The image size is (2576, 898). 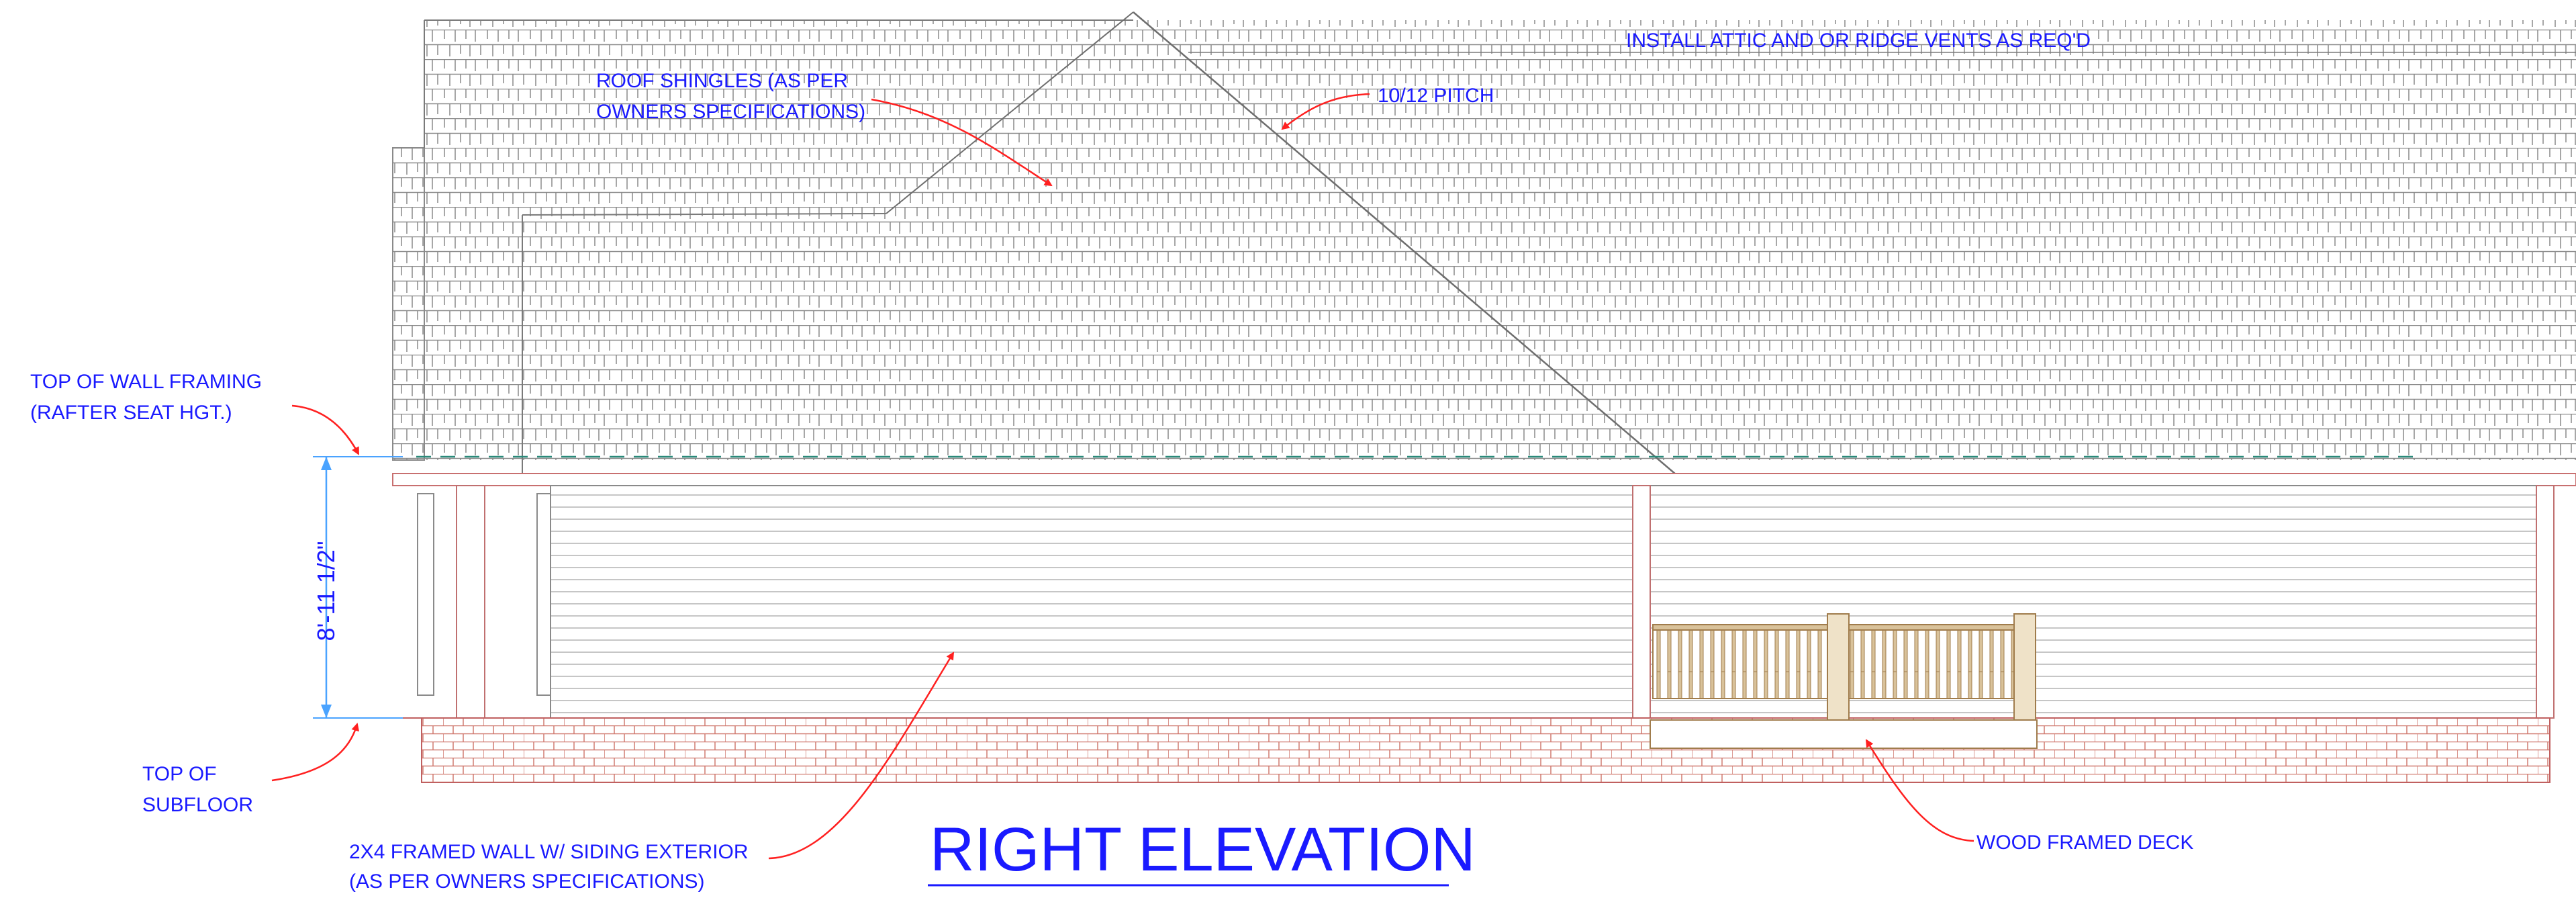 What do you see at coordinates (326, 591) in the screenshot?
I see `dimension-label: 8'-11 1/2"` at bounding box center [326, 591].